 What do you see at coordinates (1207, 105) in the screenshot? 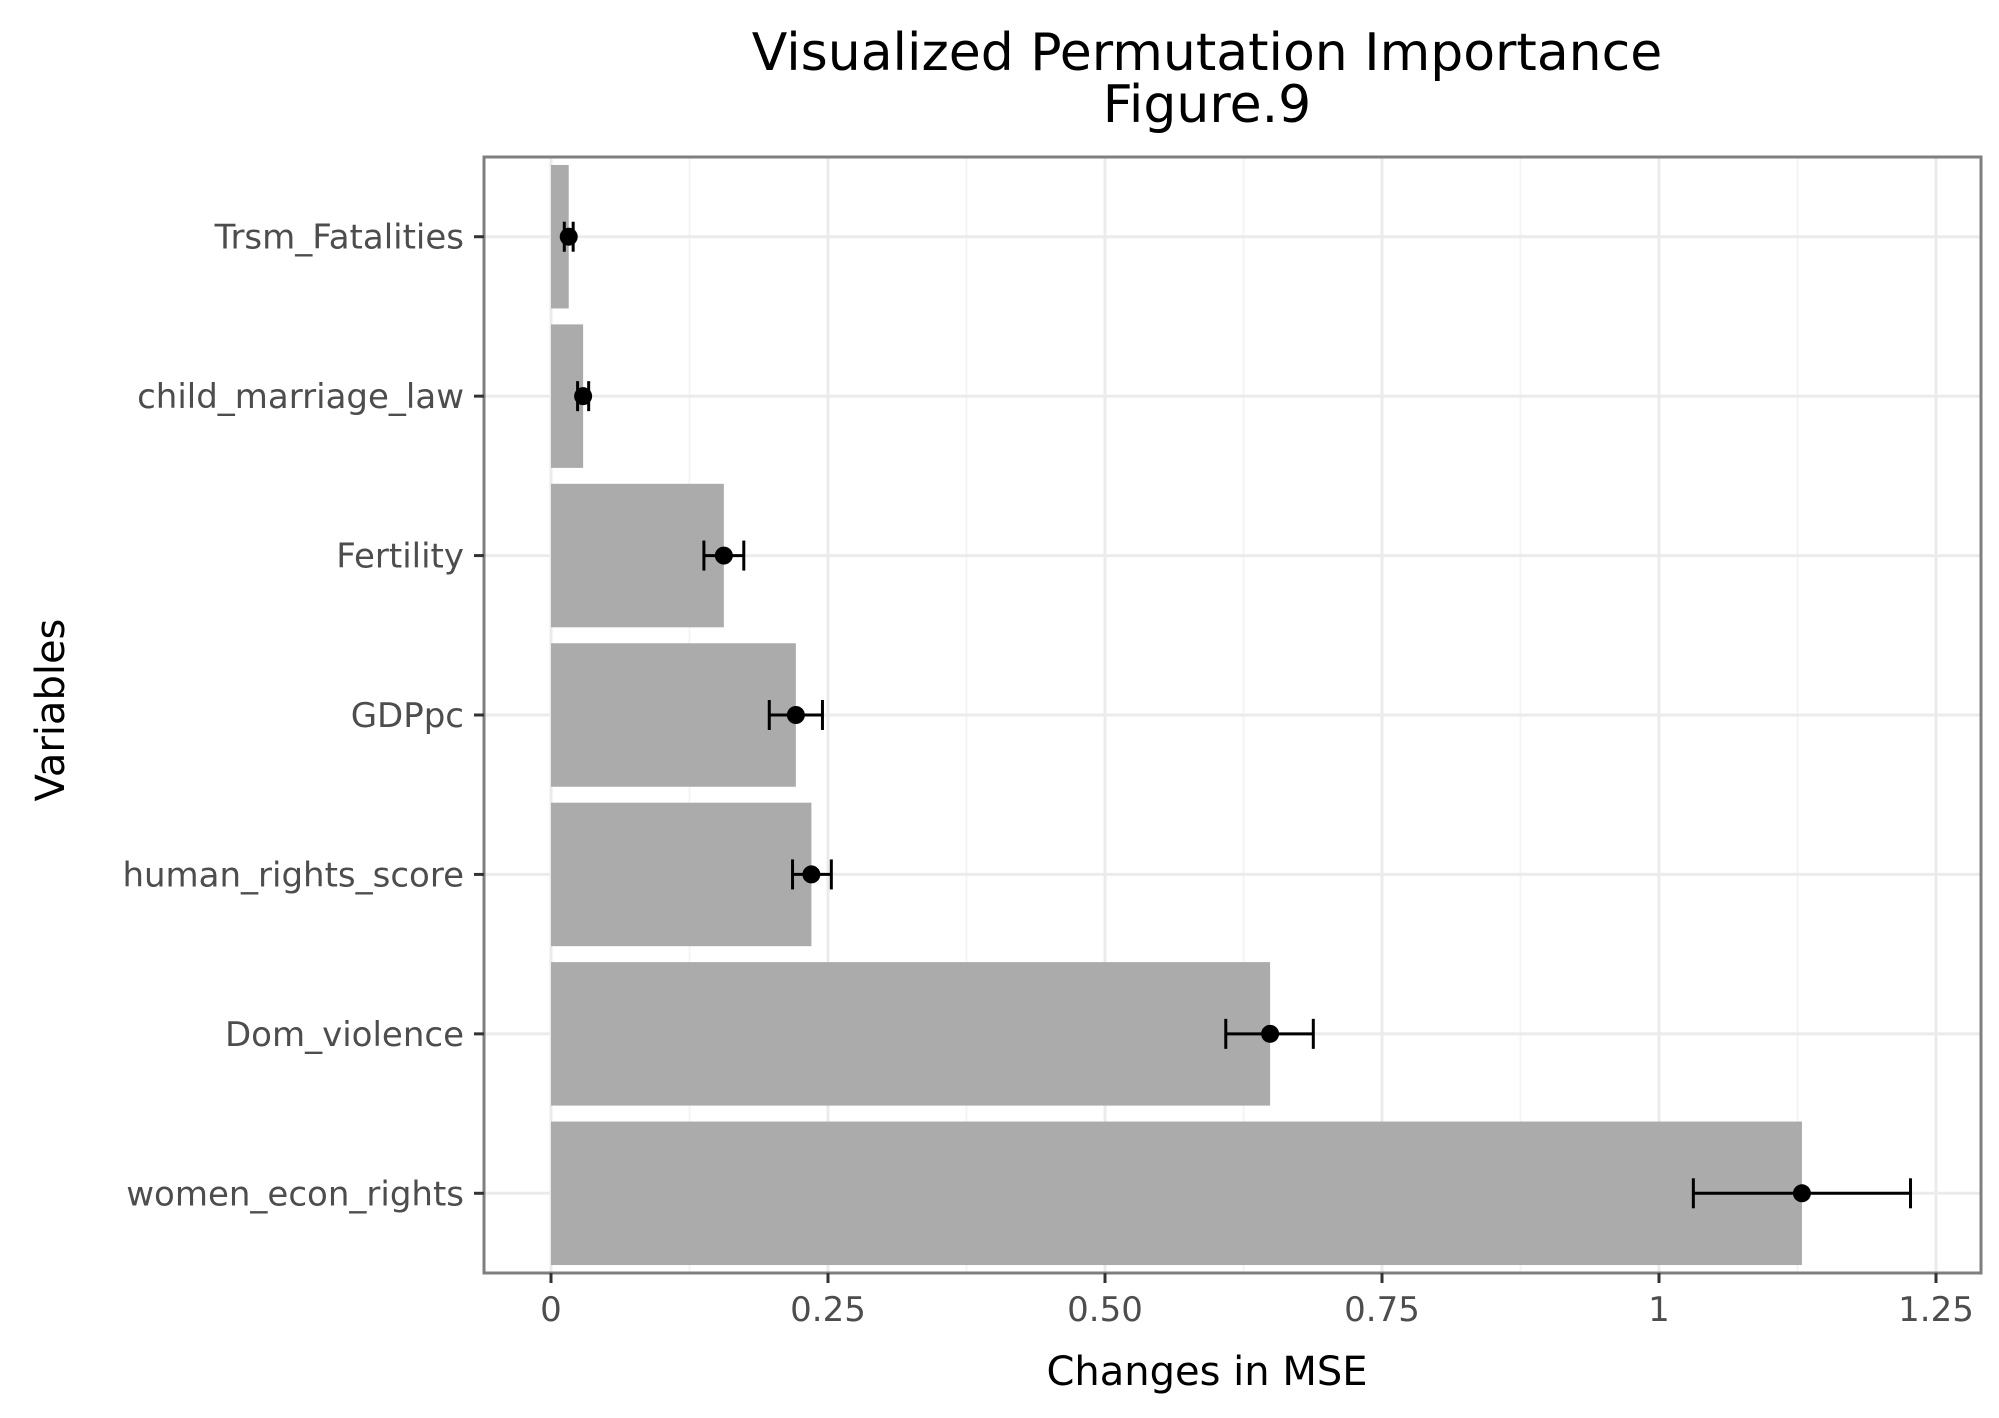
I see `chart-subtitle: Figure.9` at bounding box center [1207, 105].